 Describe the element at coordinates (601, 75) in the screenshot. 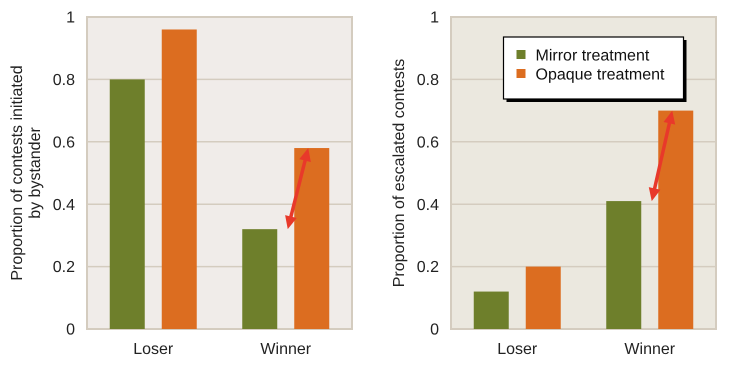

I see `legend-label: Opaque treatment` at that location.